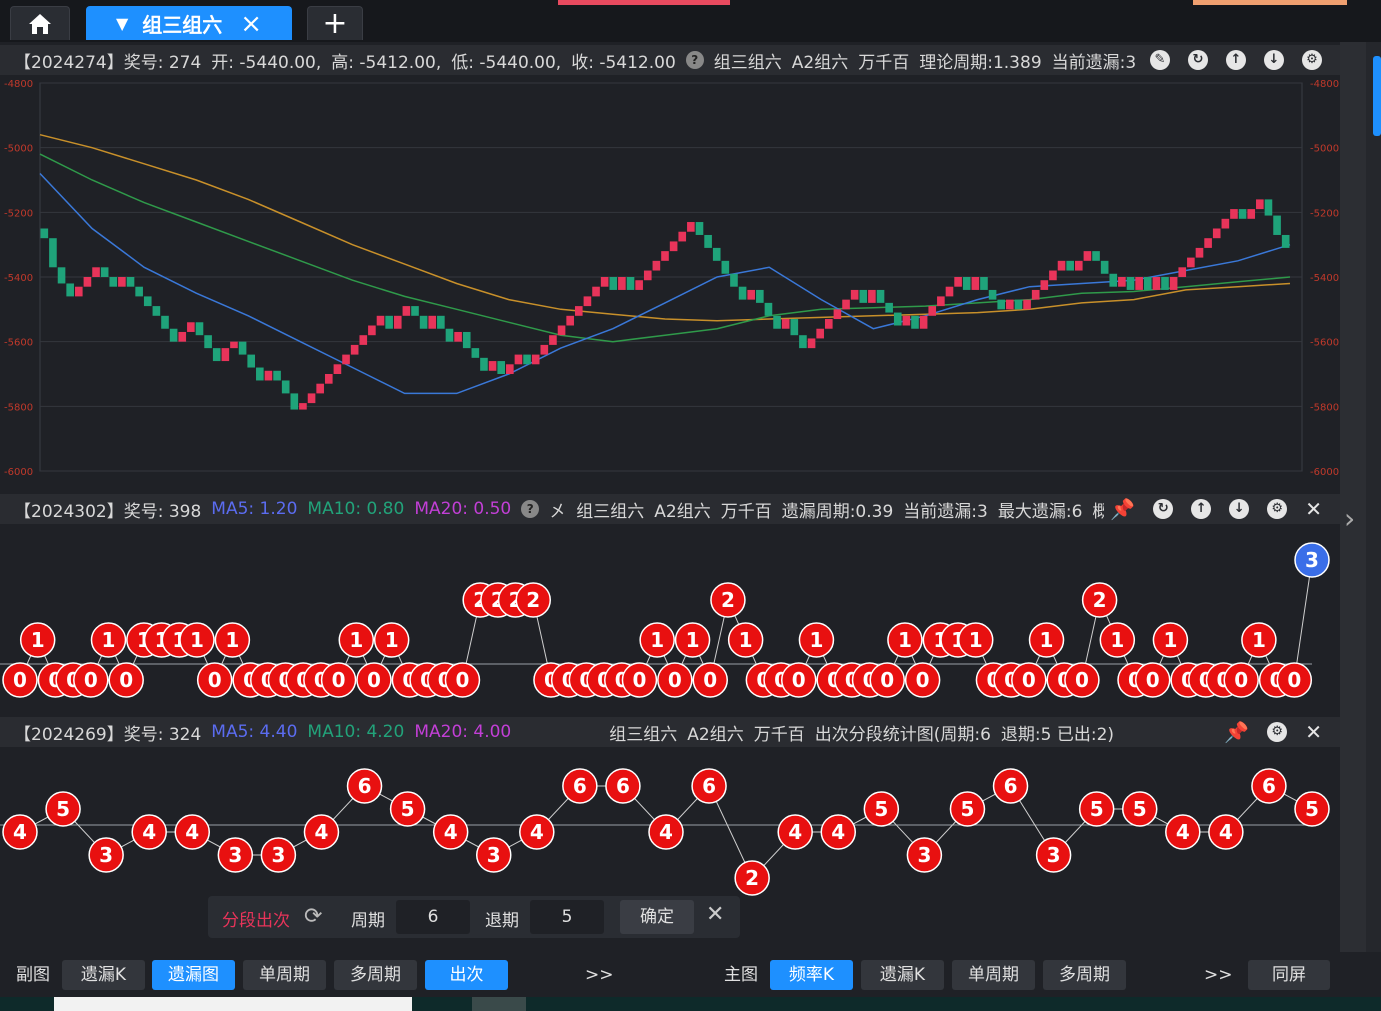  Describe the element at coordinates (811, 975) in the screenshot. I see `main-button: 频率K` at that location.